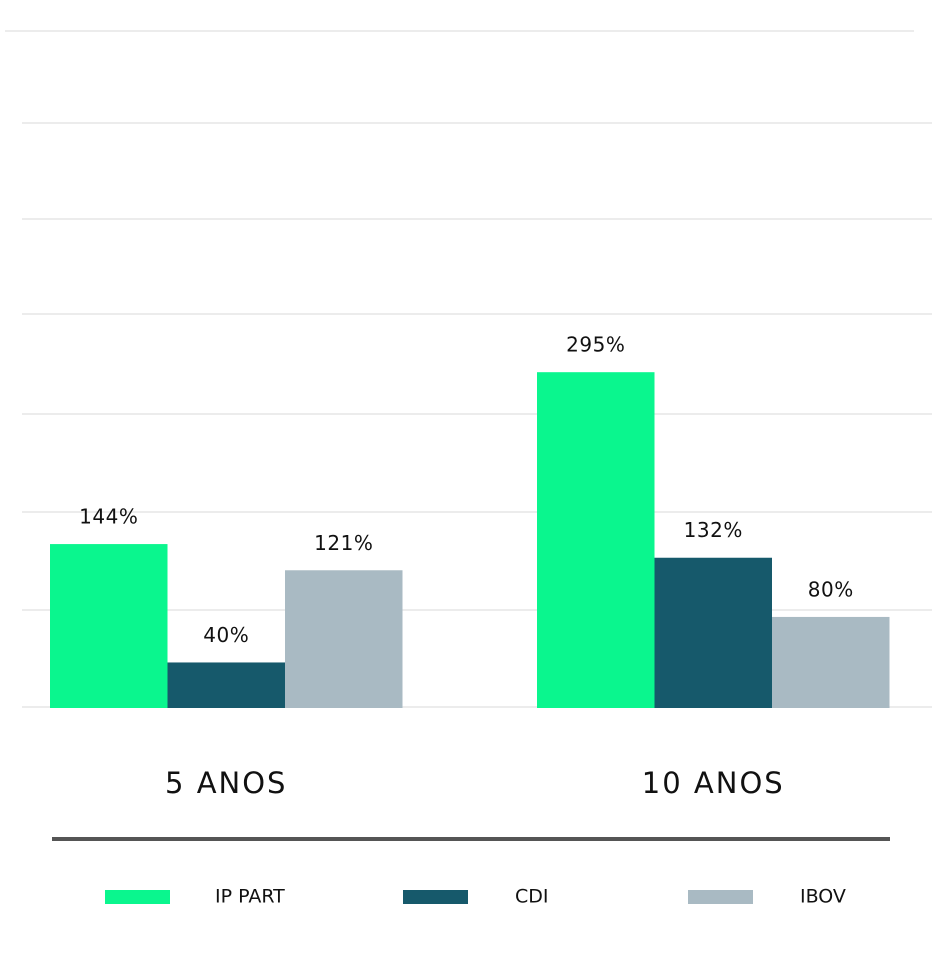 The width and height of the screenshot is (936, 953). Describe the element at coordinates (823, 897) in the screenshot. I see `legend-label: IBOV` at that location.